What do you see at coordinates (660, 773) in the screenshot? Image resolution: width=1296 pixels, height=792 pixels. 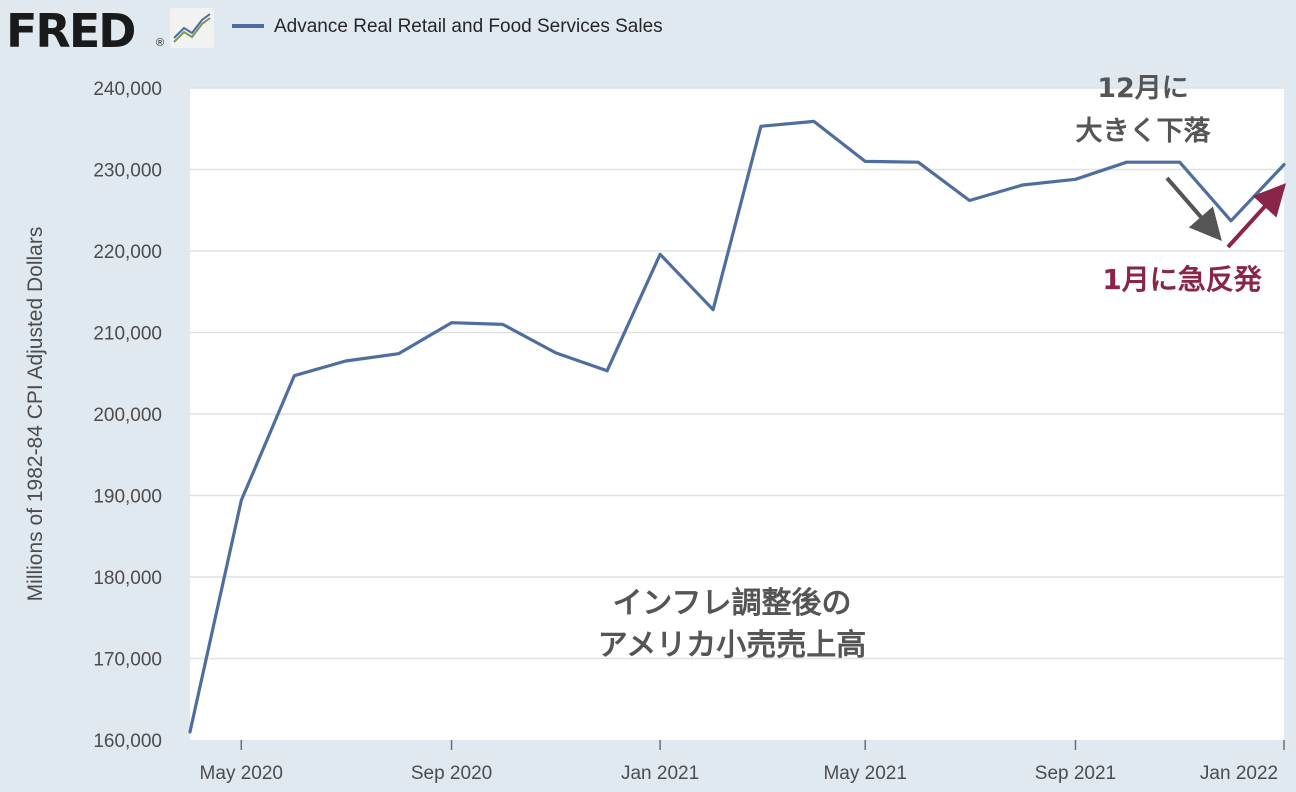 I see `x-tick-label: Jan 2021` at bounding box center [660, 773].